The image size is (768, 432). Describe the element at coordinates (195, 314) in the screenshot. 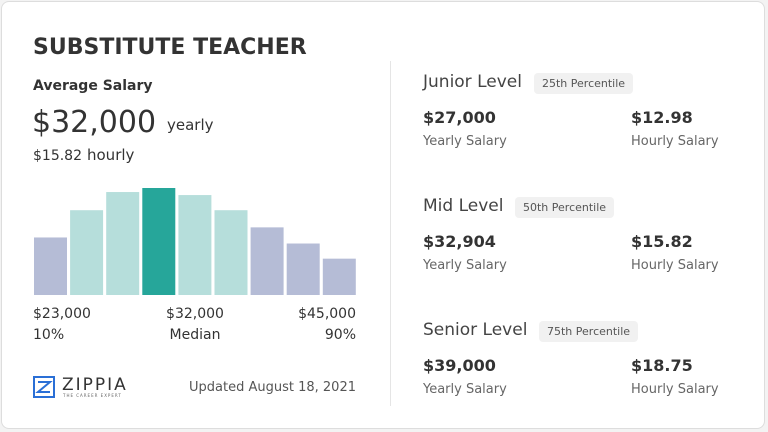

I see `range-median: $32,000` at that location.